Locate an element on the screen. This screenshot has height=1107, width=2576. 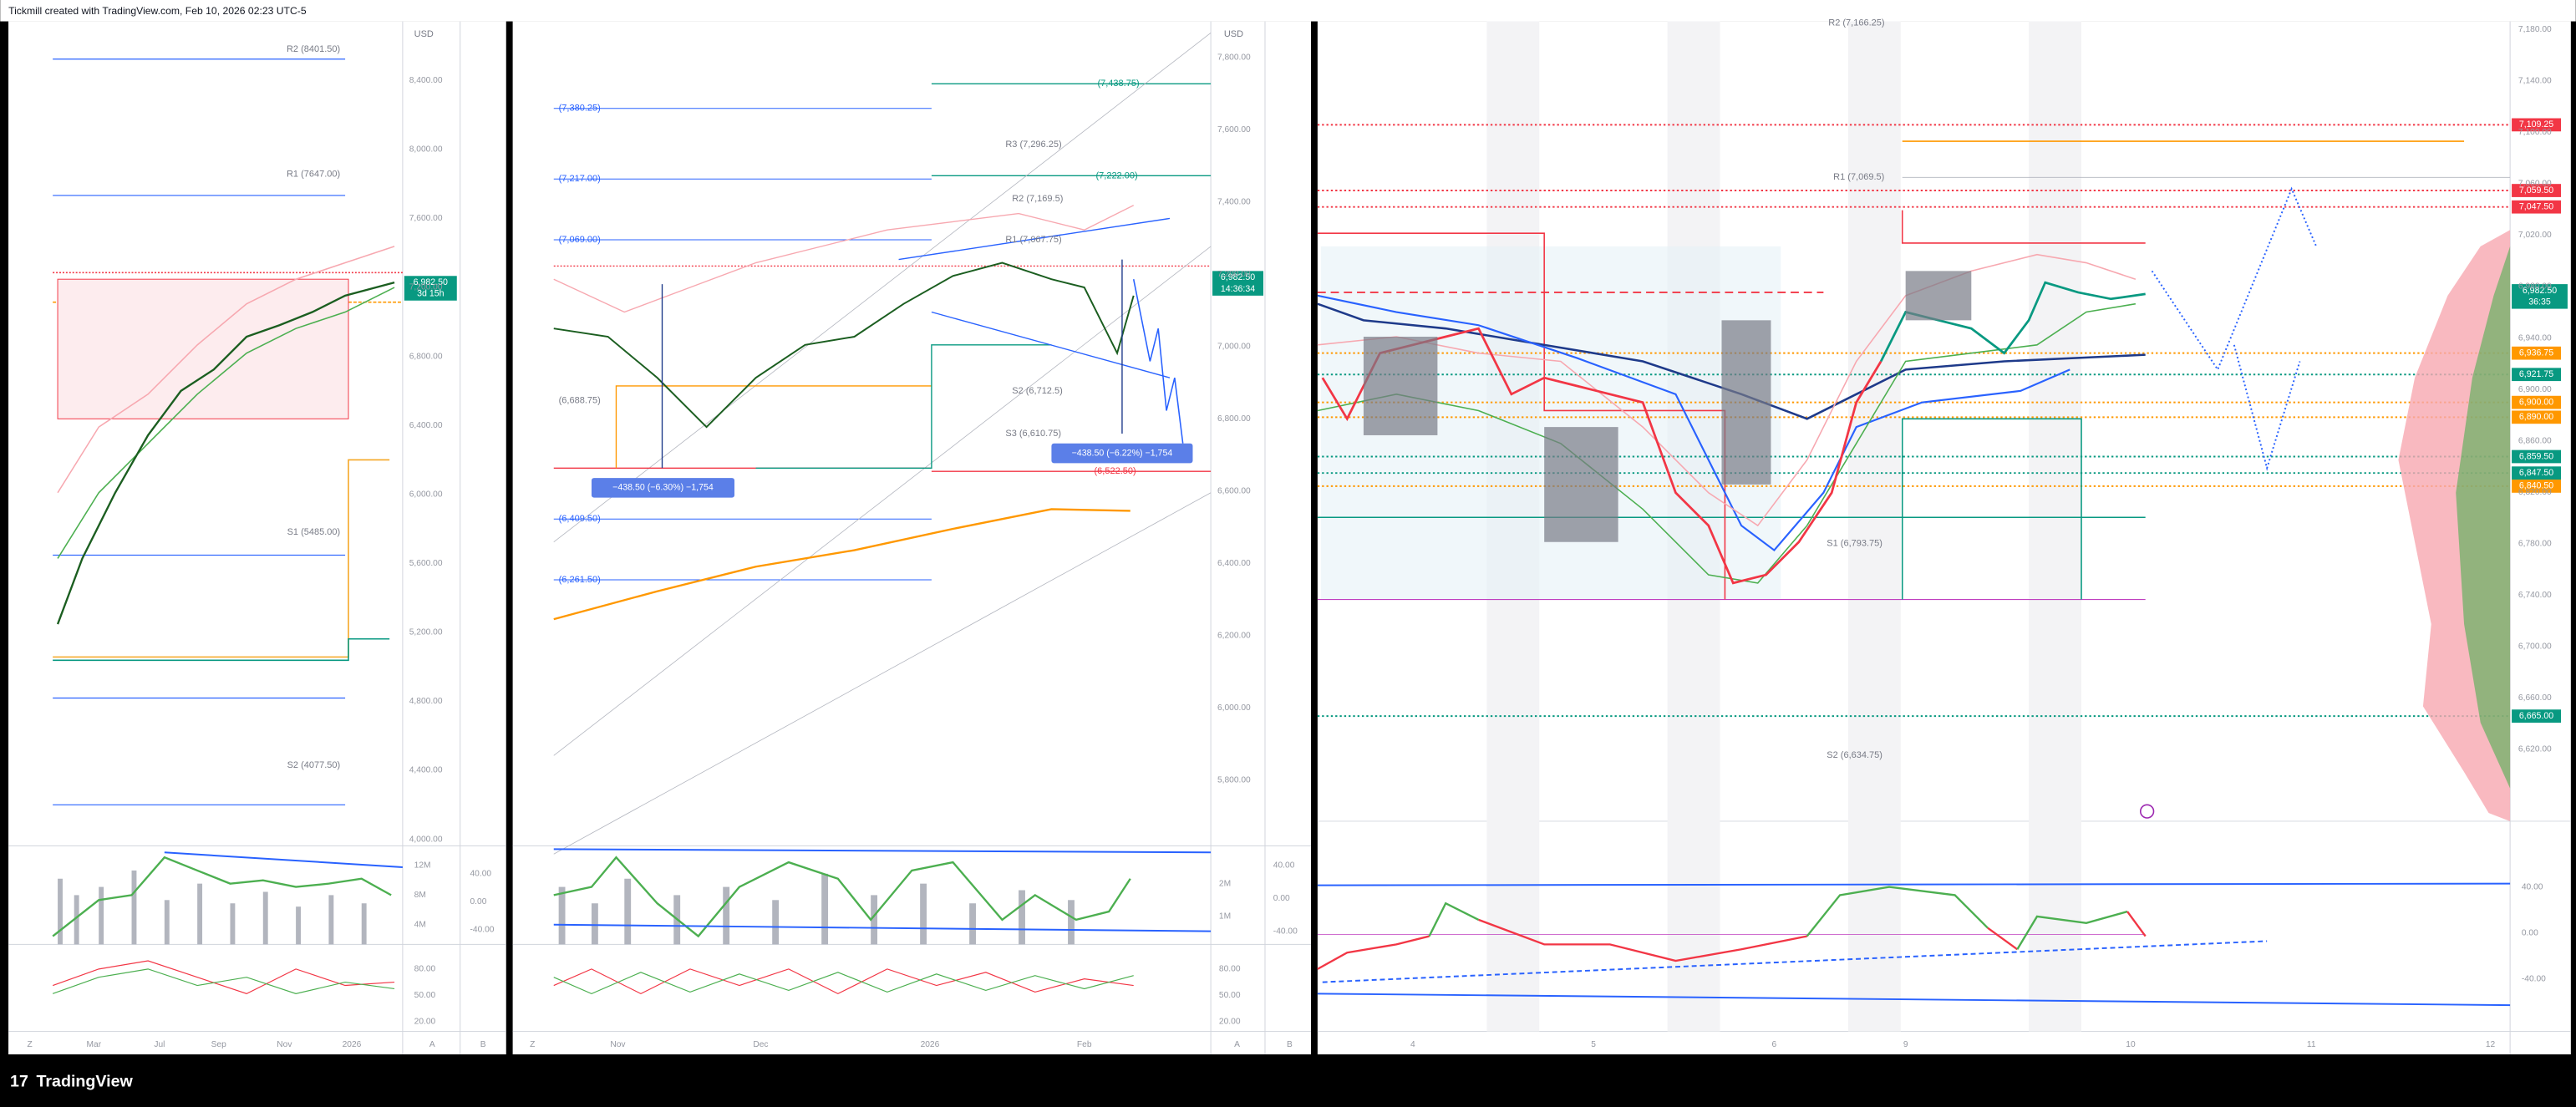
price-axis-label: 7,800.00 is located at coordinates (1234, 58).